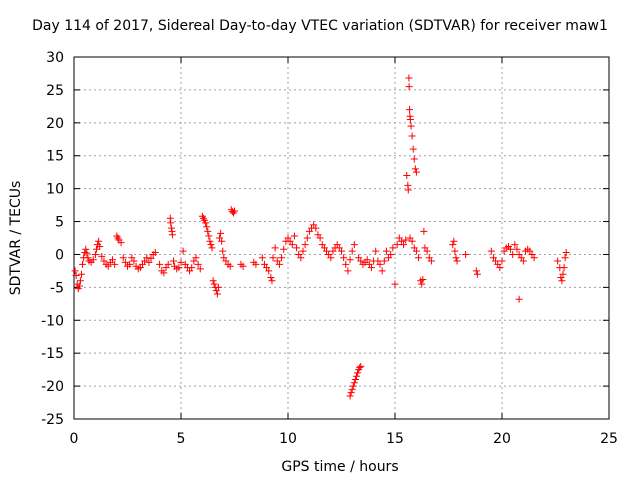 The height and width of the screenshot is (480, 640). What do you see at coordinates (55, 124) in the screenshot?
I see `y-tick-label: 20` at bounding box center [55, 124].